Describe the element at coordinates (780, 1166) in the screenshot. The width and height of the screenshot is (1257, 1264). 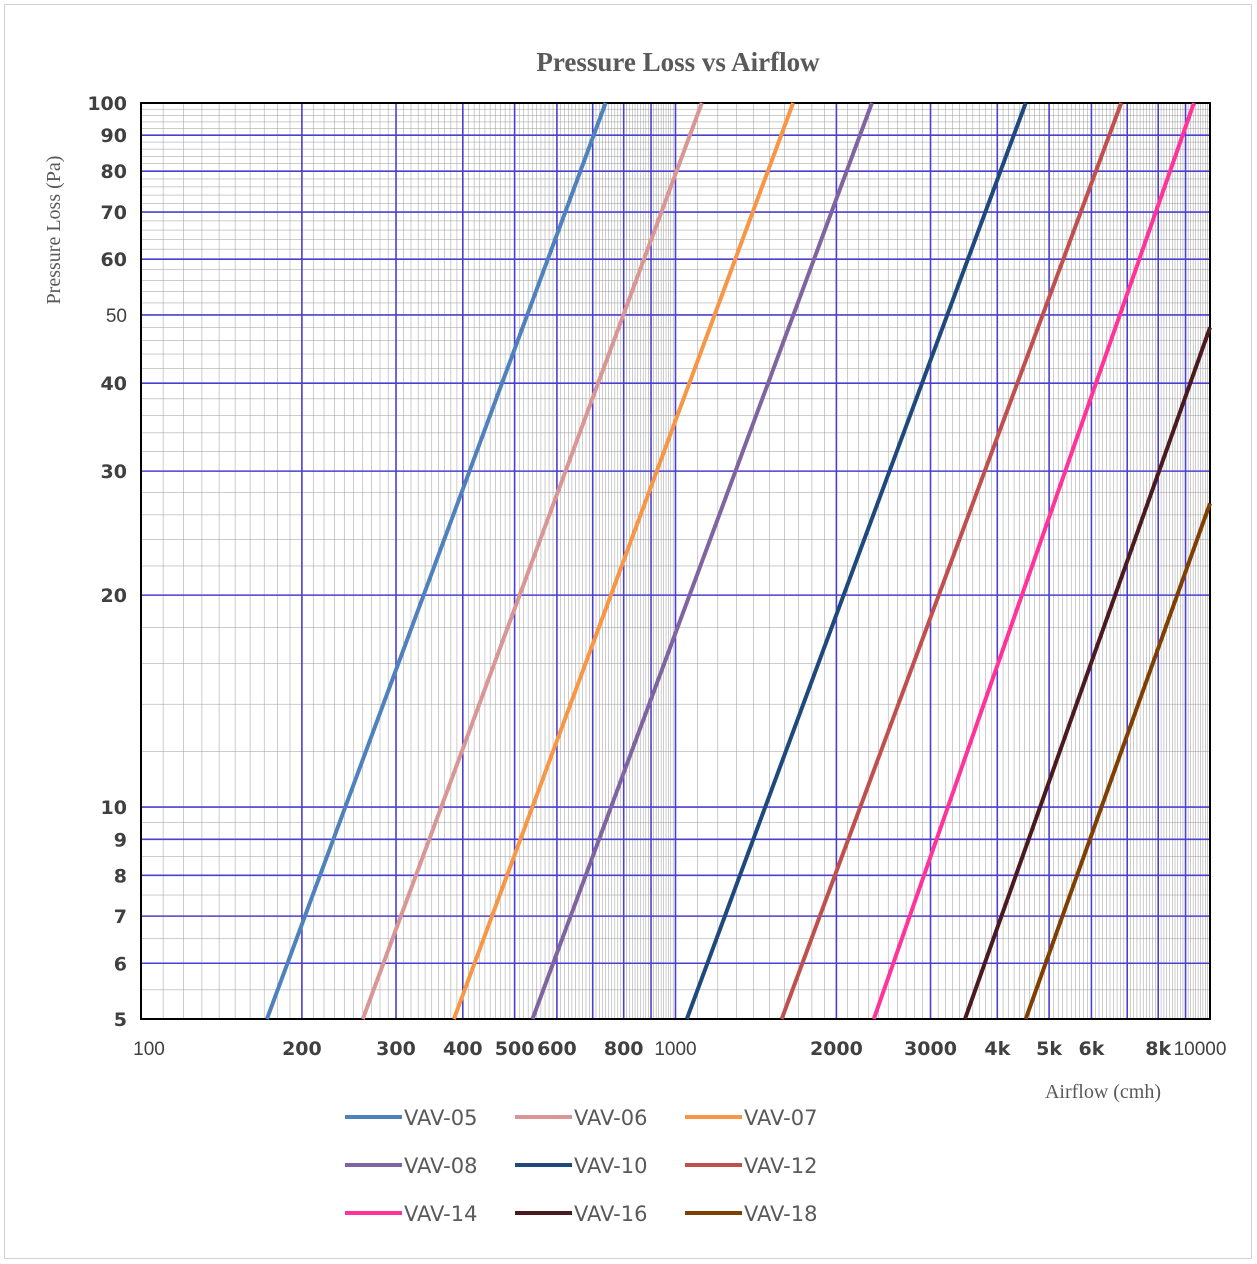
I see `legend-label-vav-12: VAV-12` at that location.